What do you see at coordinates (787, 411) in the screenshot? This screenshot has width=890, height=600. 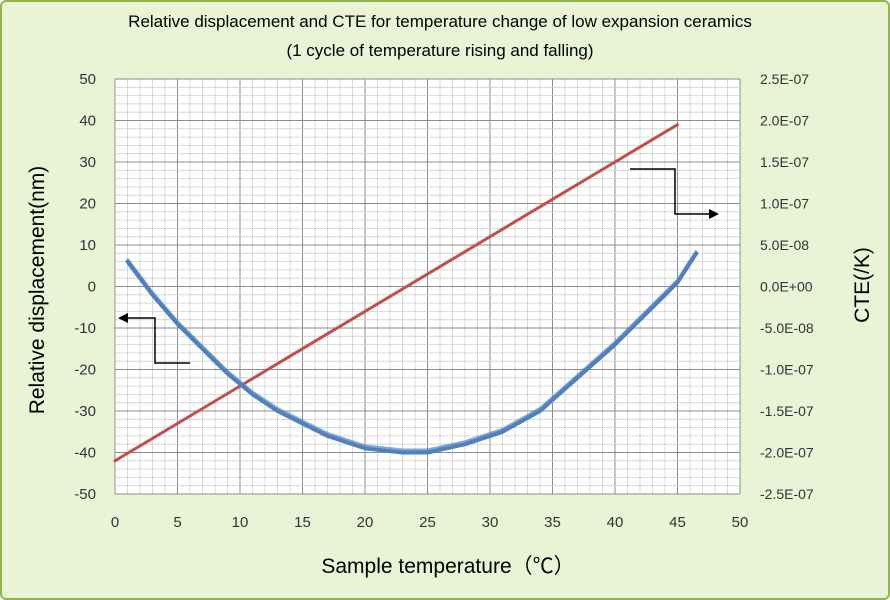 I see `y-right-tick-label: -1.5E-07` at bounding box center [787, 411].